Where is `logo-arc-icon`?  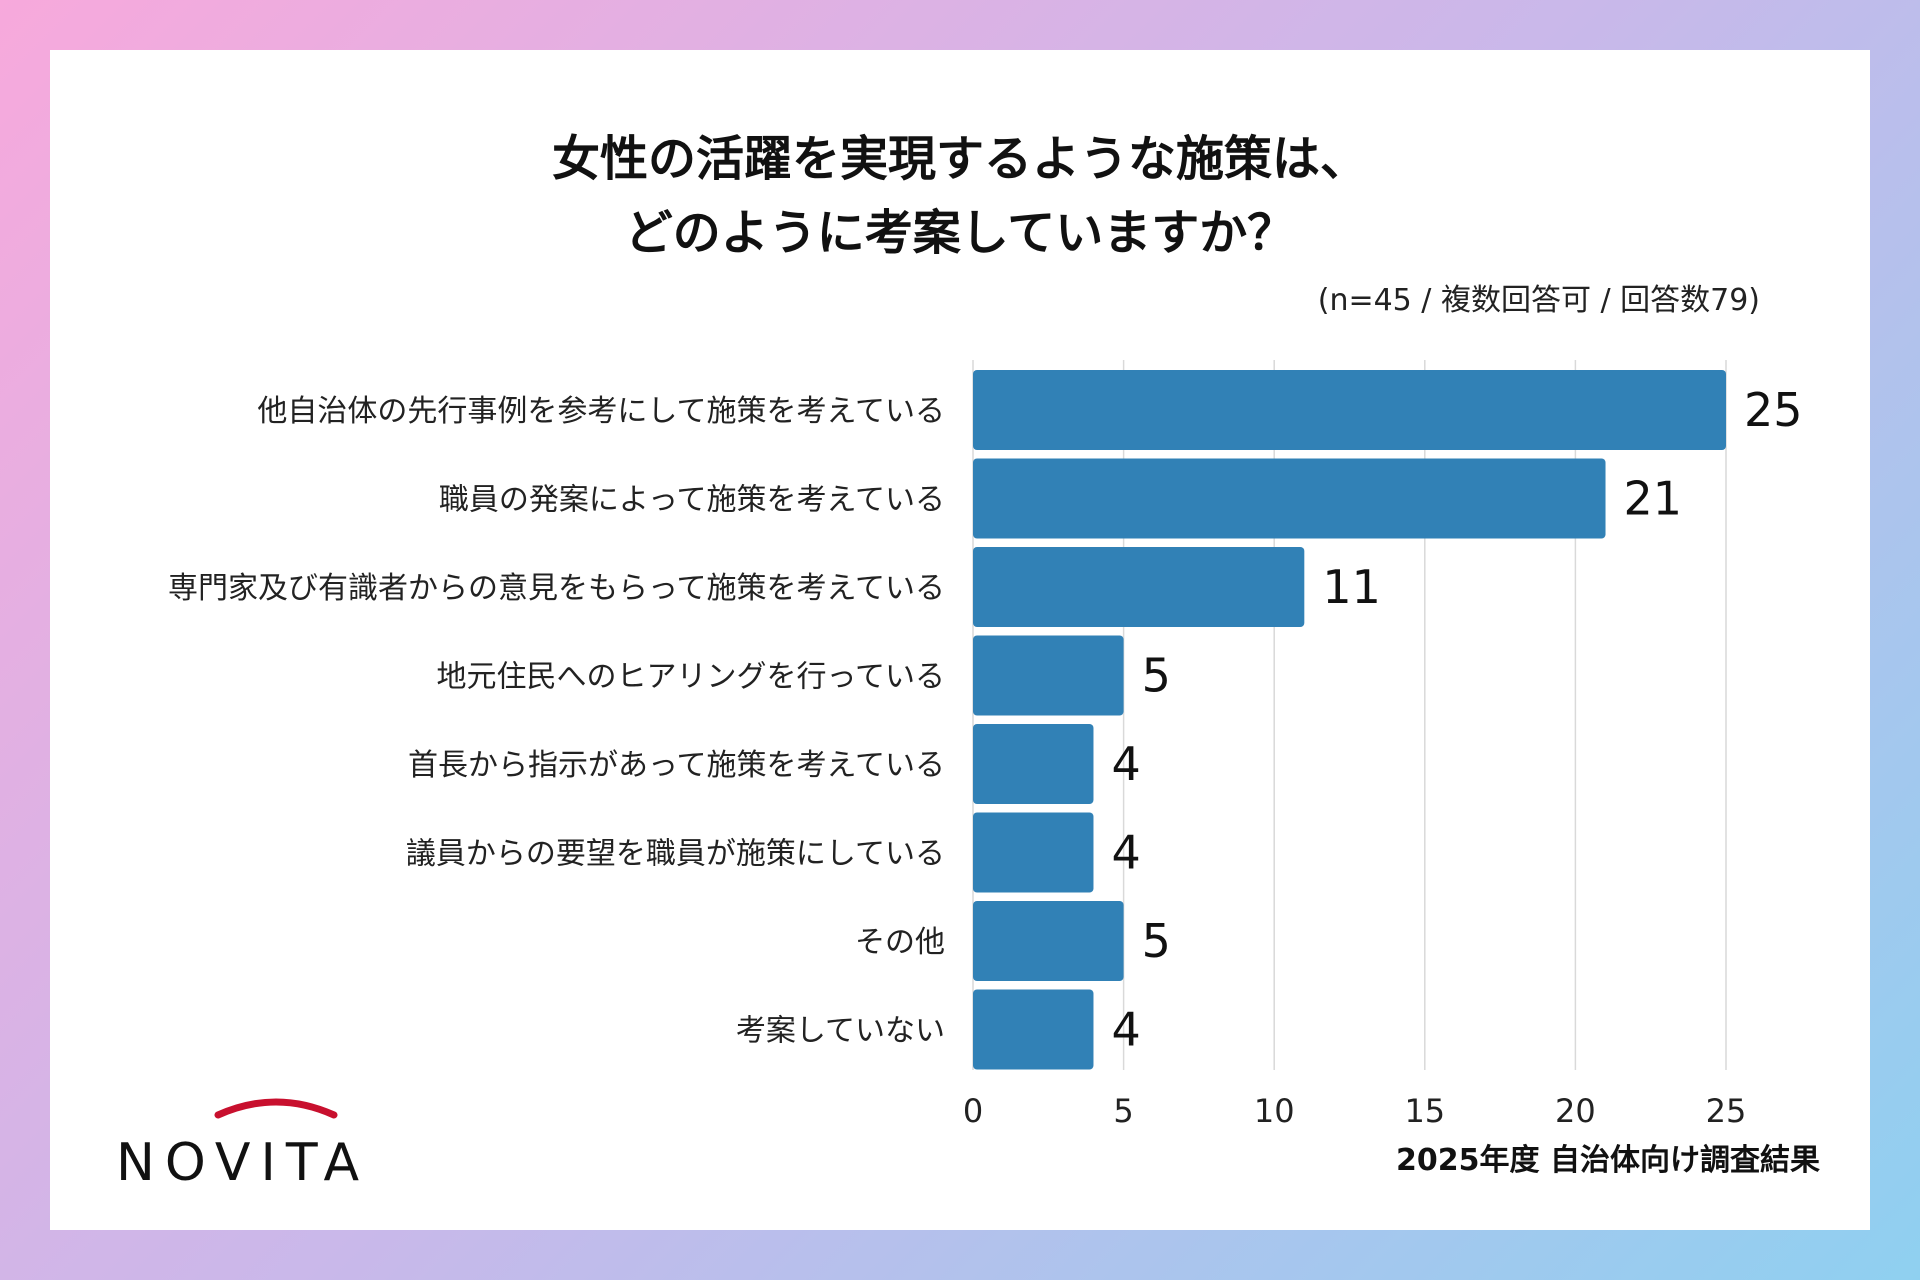
logo-arc-icon is located at coordinates (276, 1108).